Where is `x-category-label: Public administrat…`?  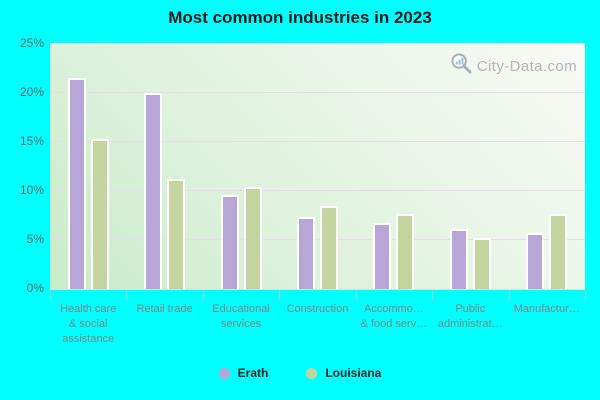
x-category-label: Public administrat… is located at coordinates (470, 316).